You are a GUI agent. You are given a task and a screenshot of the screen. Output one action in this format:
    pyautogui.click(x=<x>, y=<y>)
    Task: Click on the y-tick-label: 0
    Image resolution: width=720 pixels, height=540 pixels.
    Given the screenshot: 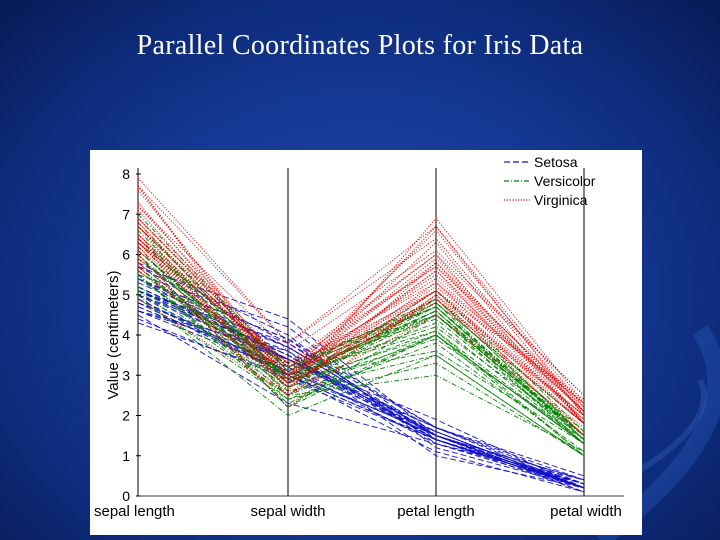 What is the action you would take?
    pyautogui.click(x=126, y=496)
    